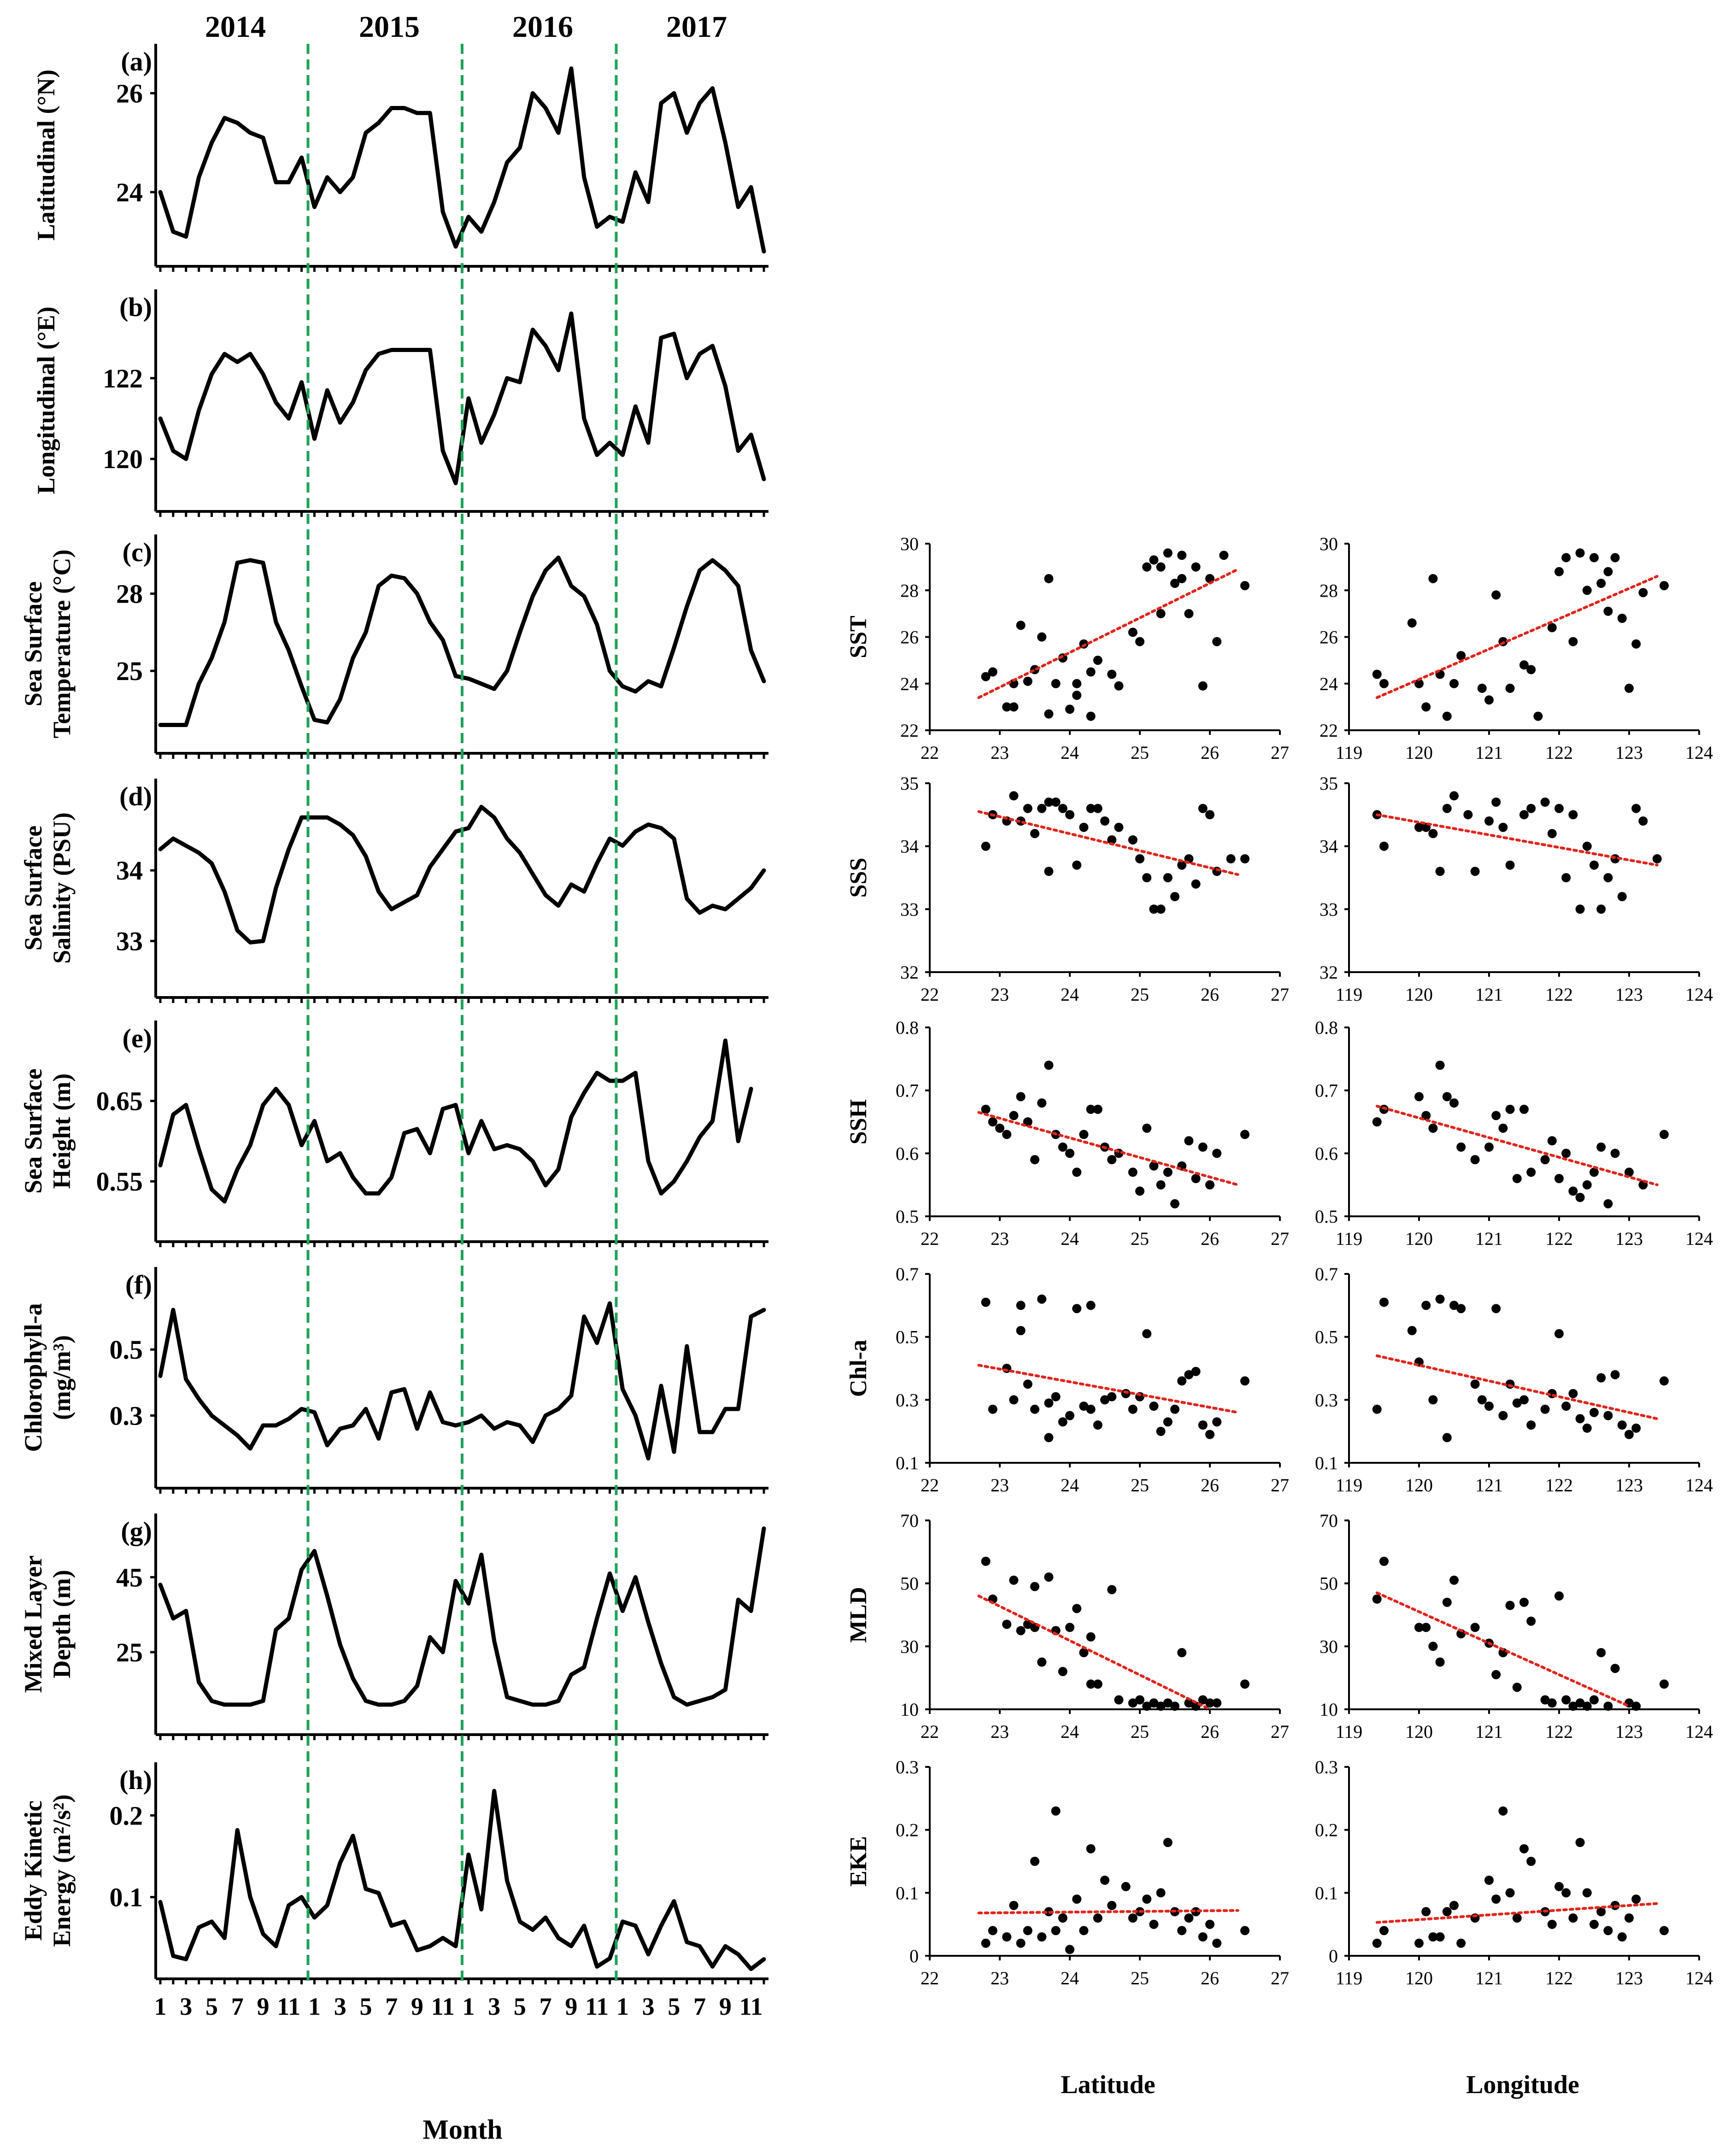 The height and width of the screenshot is (2147, 1736). I want to click on y-tick-label: 0.7, so click(1326, 1275).